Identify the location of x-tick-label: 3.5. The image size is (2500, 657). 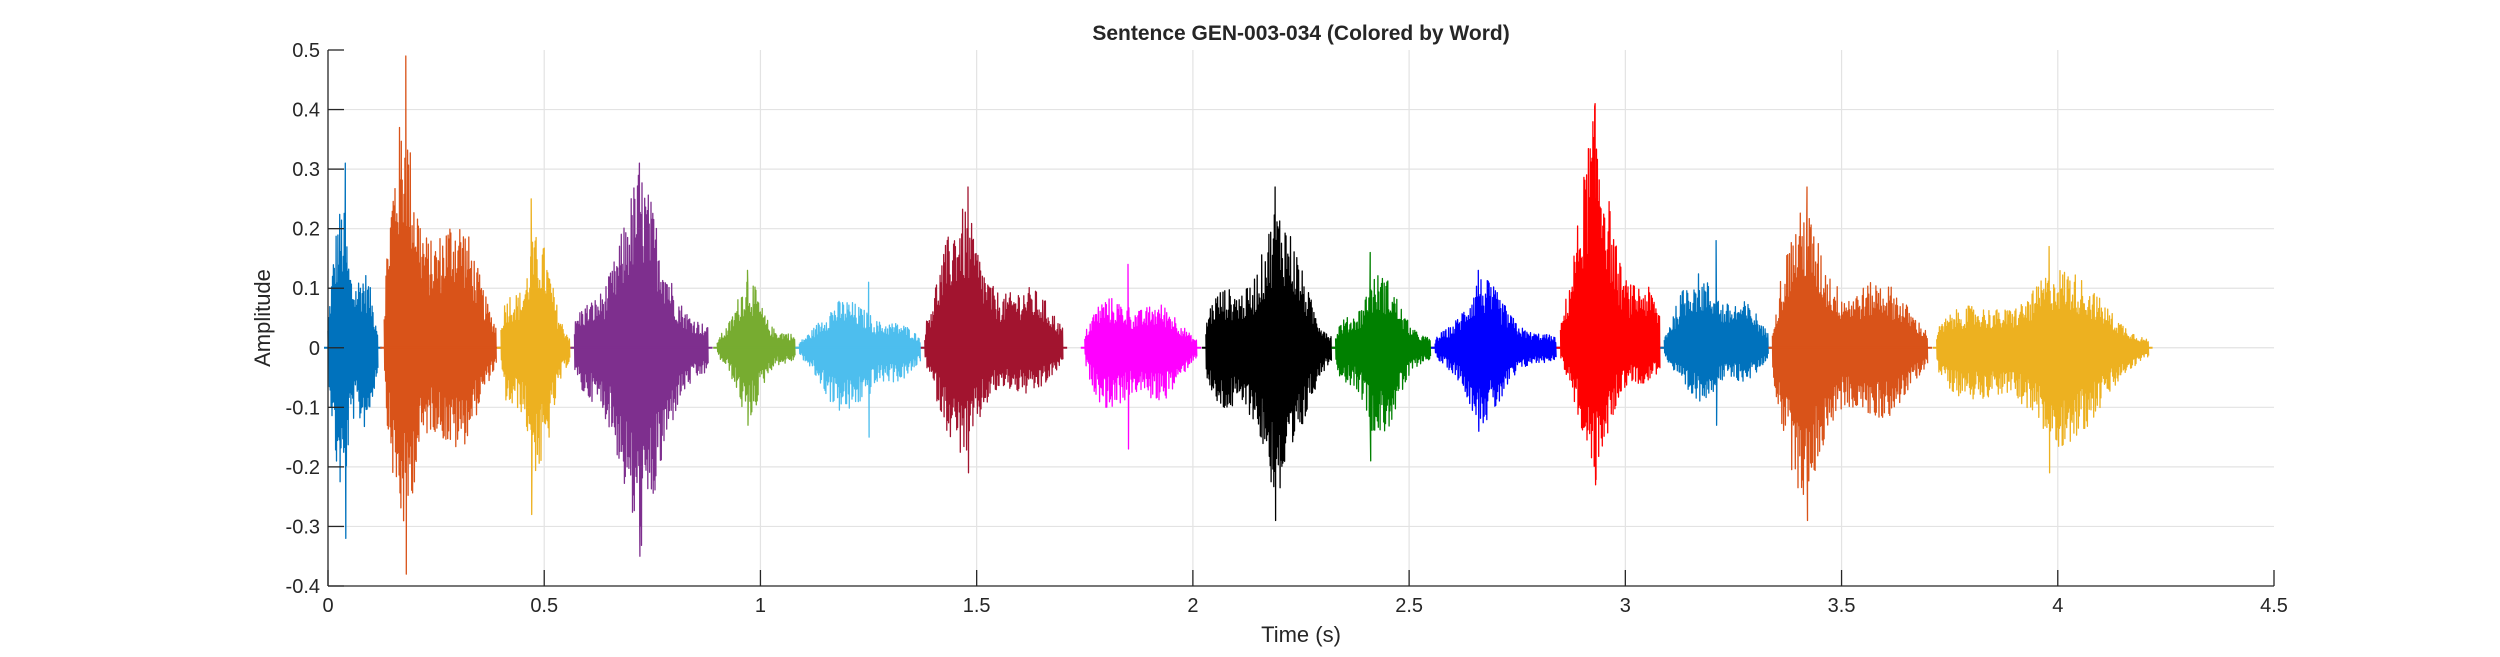
(1842, 606).